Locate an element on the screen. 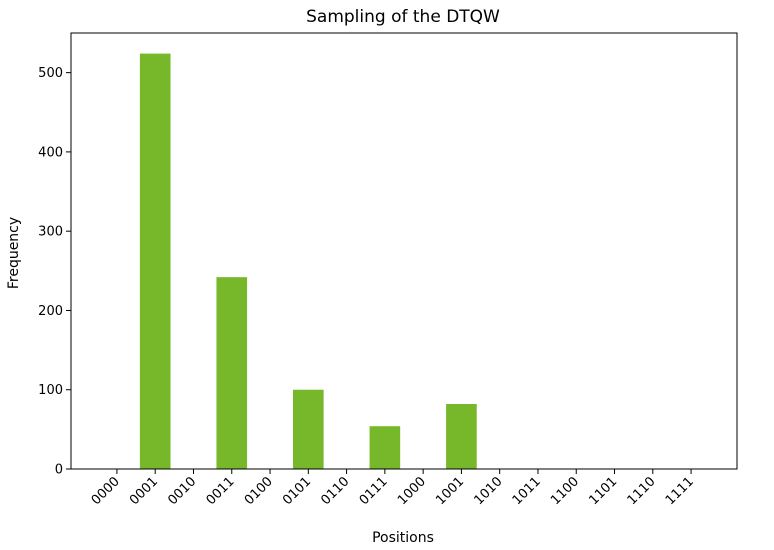  x-tick-label: 0001 is located at coordinates (144, 491).